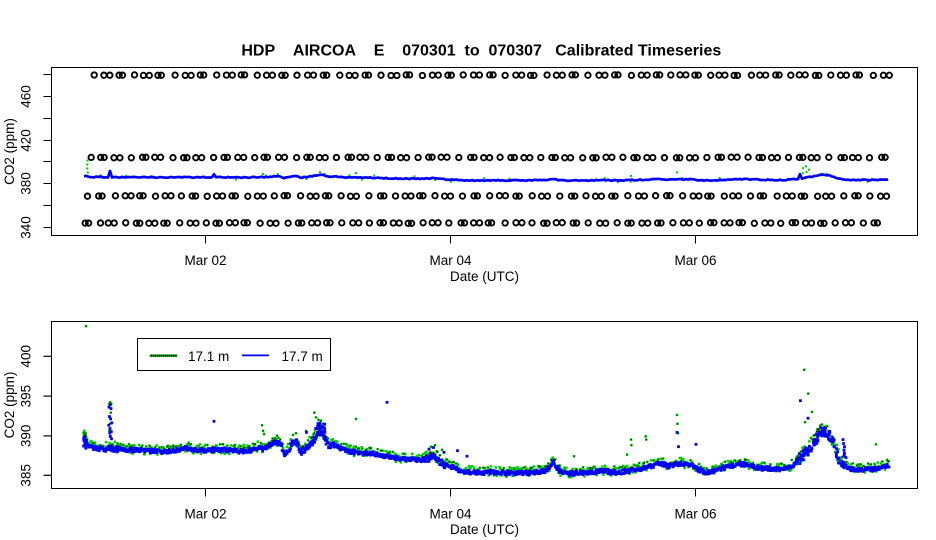  Describe the element at coordinates (26, 183) in the screenshot. I see `svg-text: 380` at that location.